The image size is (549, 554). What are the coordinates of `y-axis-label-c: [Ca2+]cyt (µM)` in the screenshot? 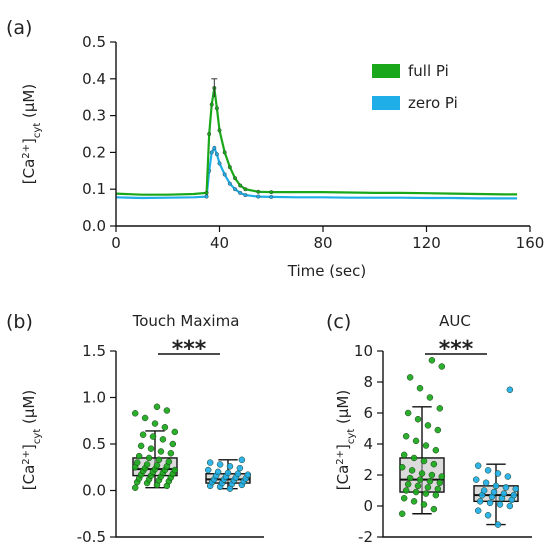 It's located at (345, 440).